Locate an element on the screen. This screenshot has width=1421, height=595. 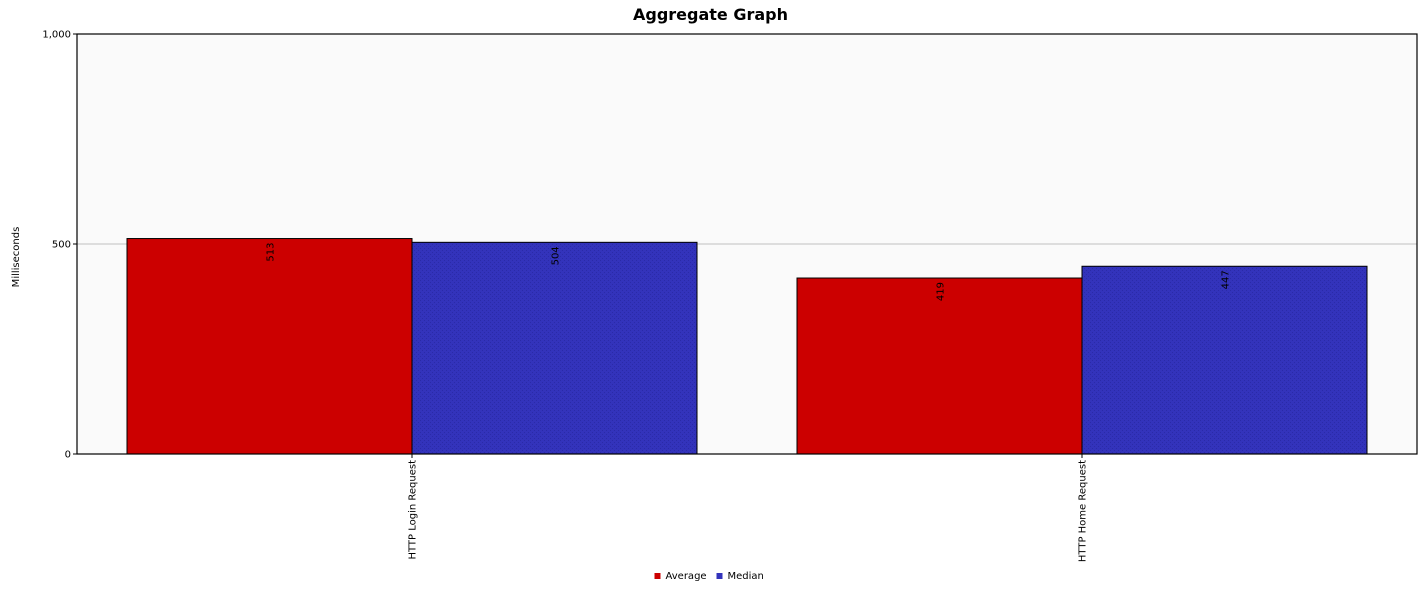
x-category-label: HTTP Login Request is located at coordinates (413, 510).